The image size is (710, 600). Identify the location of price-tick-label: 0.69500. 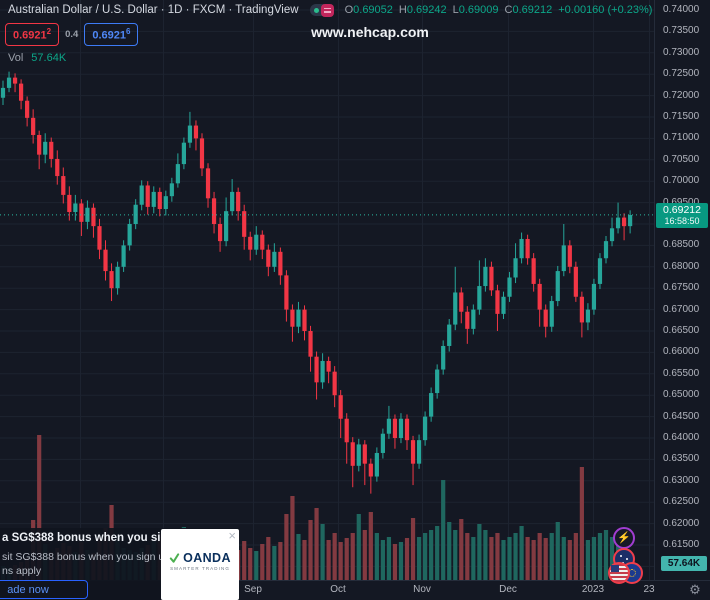
(681, 203).